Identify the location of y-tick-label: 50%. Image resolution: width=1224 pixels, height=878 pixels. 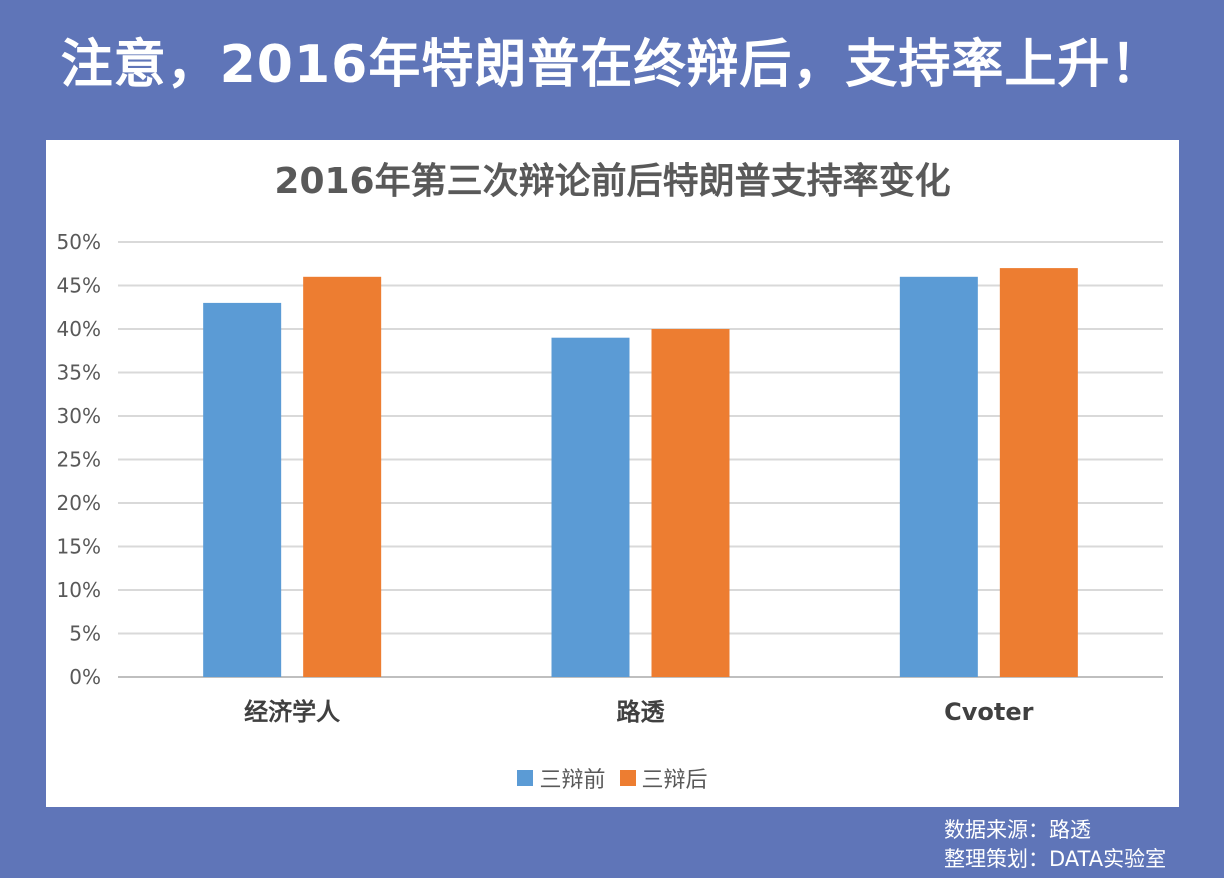
(79, 242).